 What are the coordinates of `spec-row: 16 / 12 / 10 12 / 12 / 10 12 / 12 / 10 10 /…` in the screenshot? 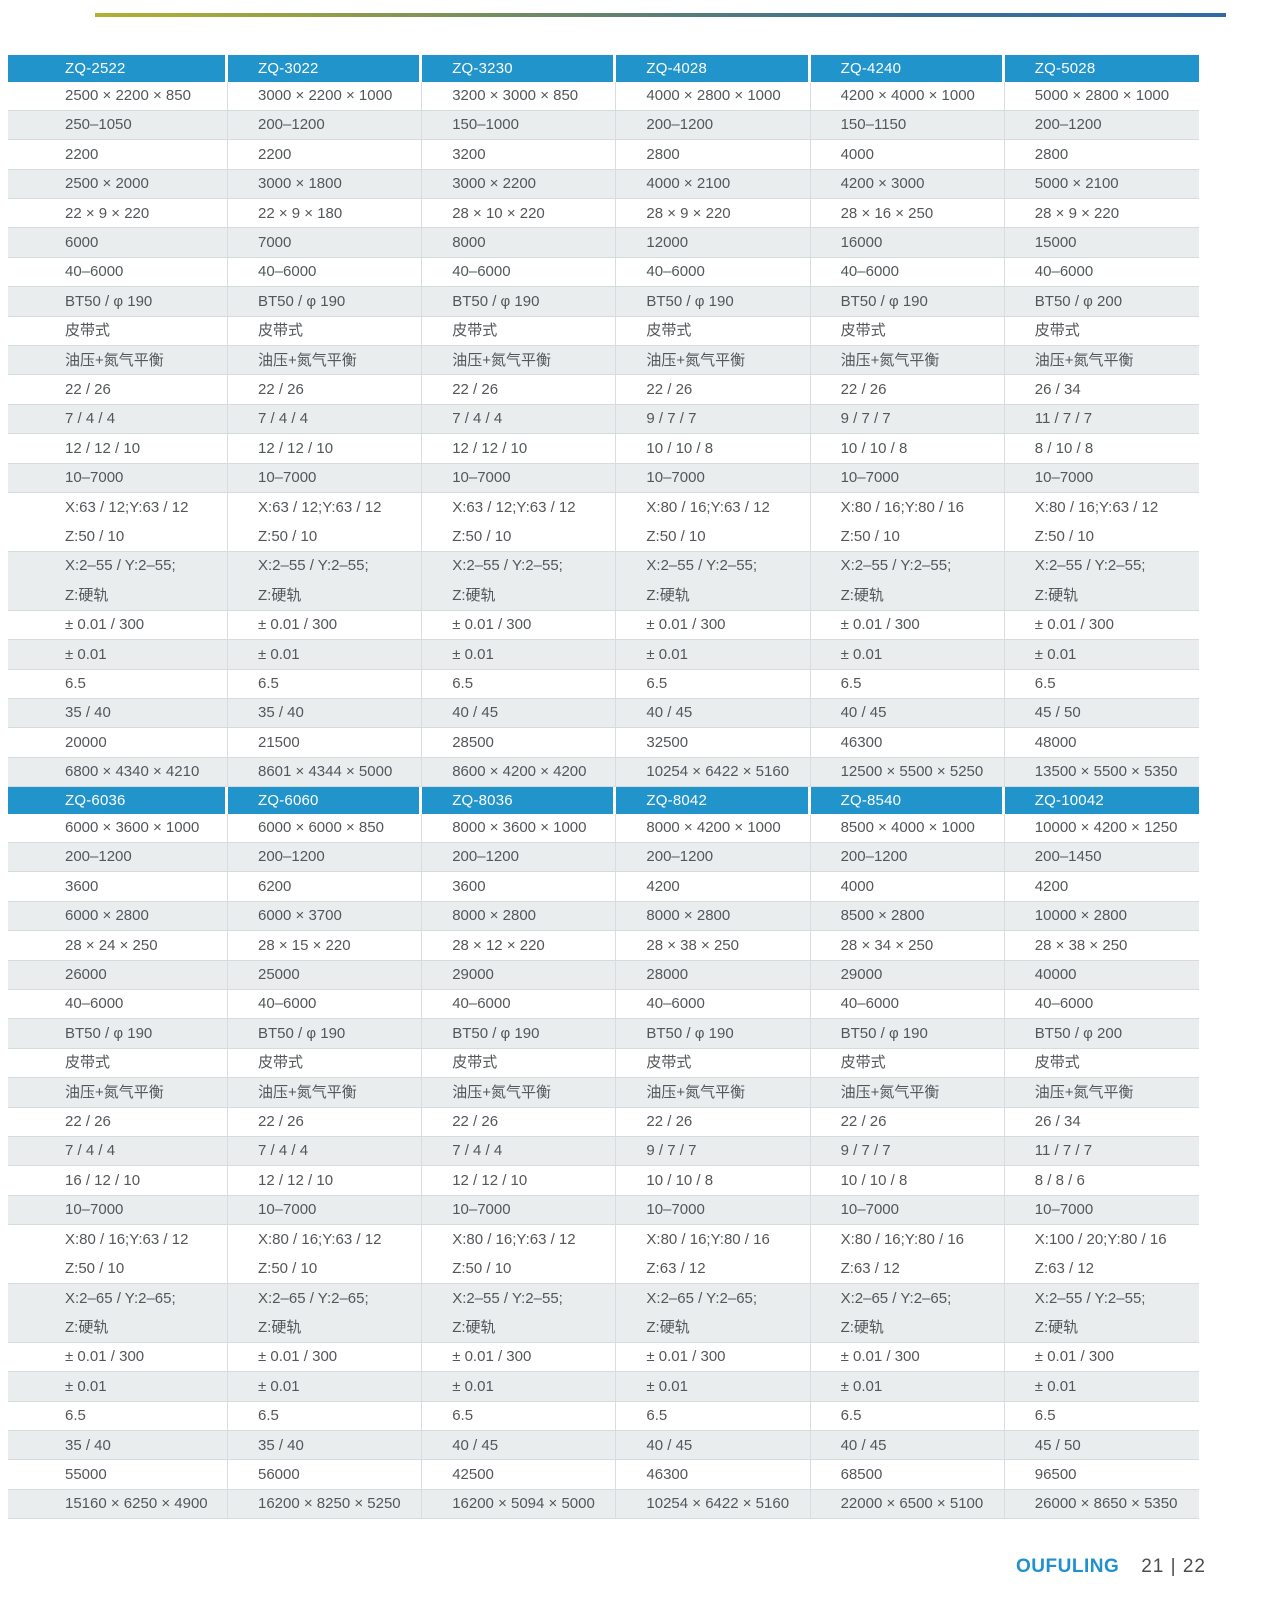 It's located at (603, 1181).